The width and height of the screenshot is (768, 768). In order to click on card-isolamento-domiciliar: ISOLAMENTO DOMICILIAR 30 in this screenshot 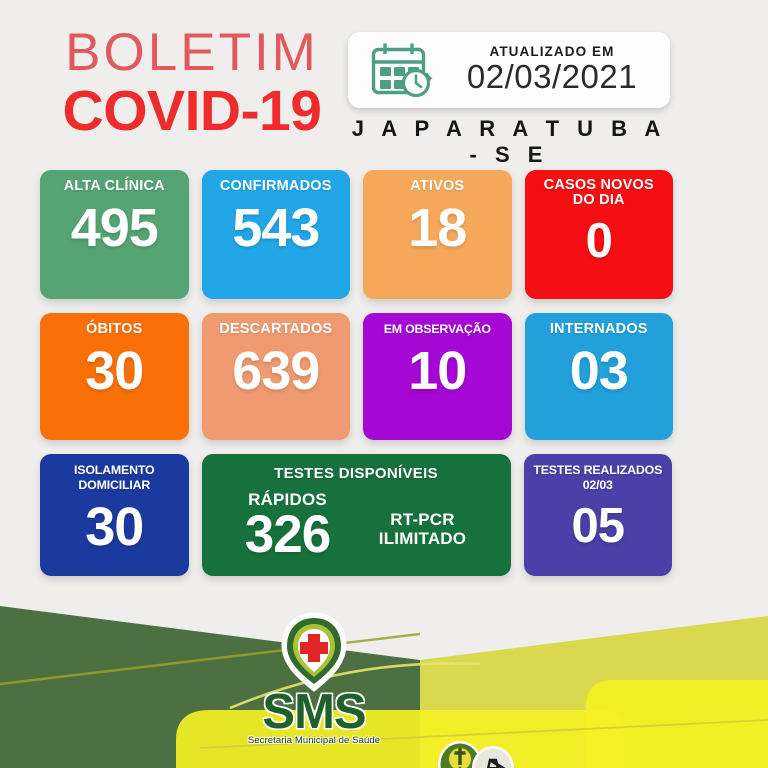, I will do `click(114, 515)`.